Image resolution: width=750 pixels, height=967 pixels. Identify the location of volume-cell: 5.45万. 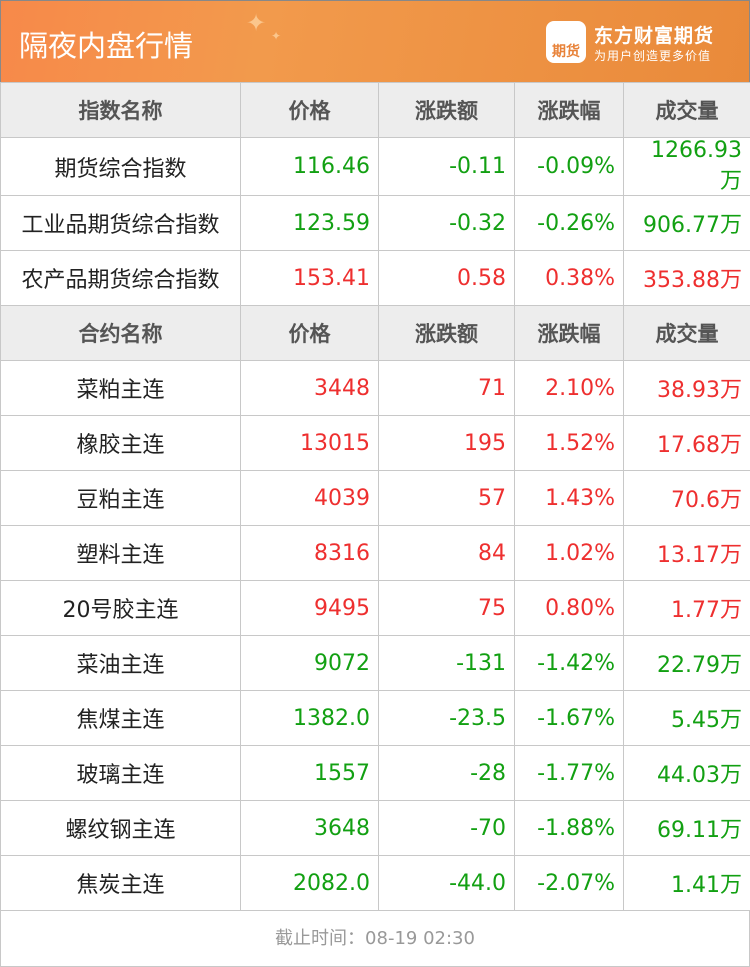
(687, 718).